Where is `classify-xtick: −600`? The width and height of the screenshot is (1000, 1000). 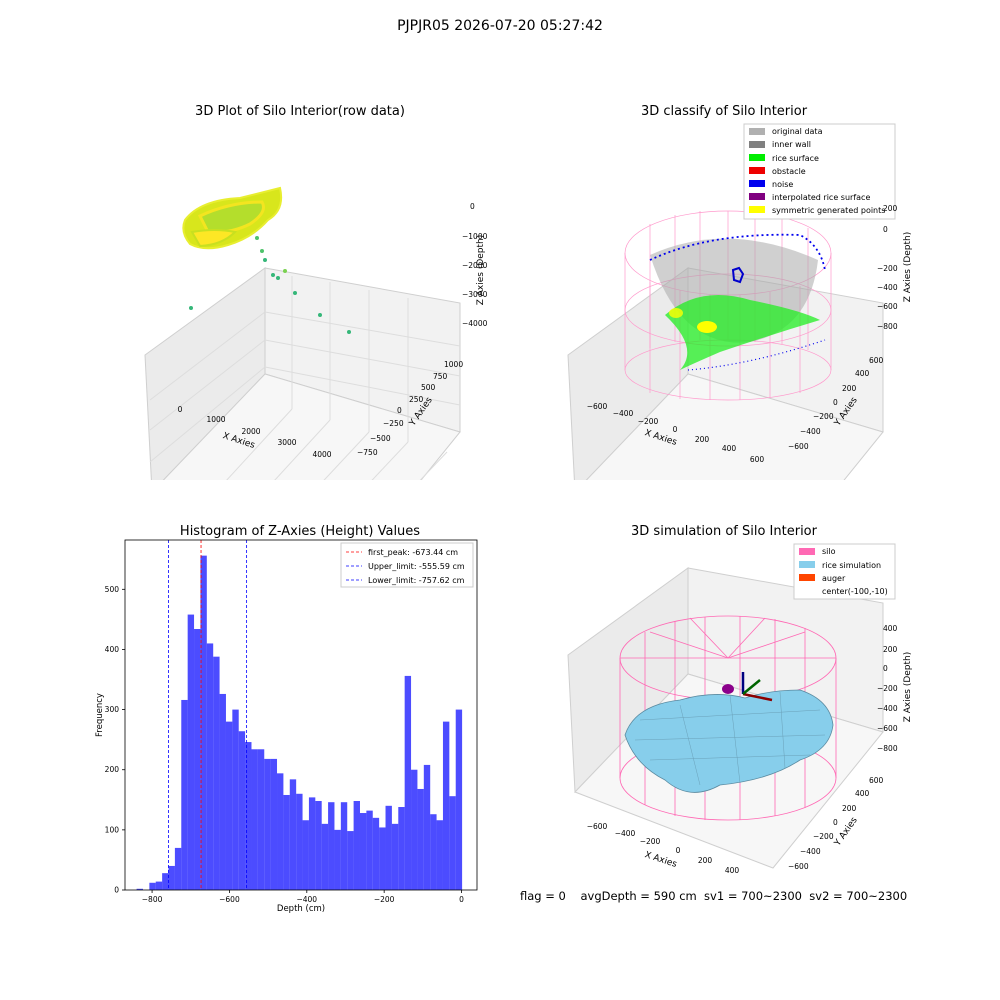 classify-xtick: −600 is located at coordinates (597, 406).